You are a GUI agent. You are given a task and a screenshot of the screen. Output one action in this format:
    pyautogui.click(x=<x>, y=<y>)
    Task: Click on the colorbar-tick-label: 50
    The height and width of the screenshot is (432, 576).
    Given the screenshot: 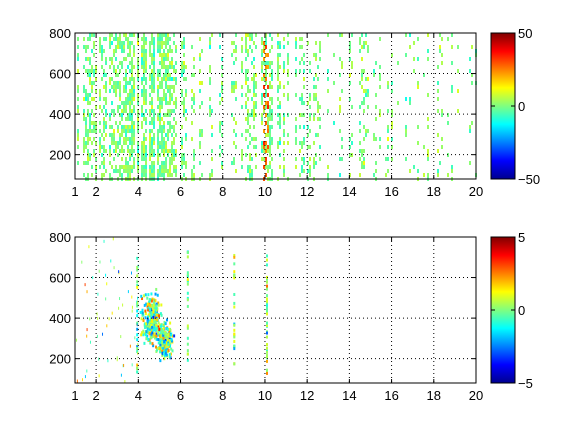 What is the action you would take?
    pyautogui.click(x=525, y=33)
    